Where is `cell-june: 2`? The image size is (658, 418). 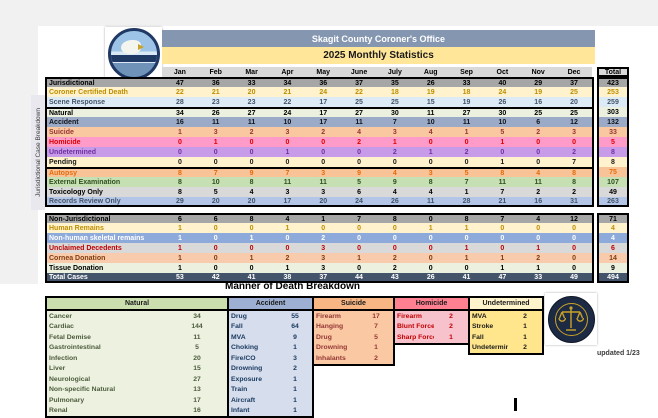
cell-june: 2 is located at coordinates (359, 142).